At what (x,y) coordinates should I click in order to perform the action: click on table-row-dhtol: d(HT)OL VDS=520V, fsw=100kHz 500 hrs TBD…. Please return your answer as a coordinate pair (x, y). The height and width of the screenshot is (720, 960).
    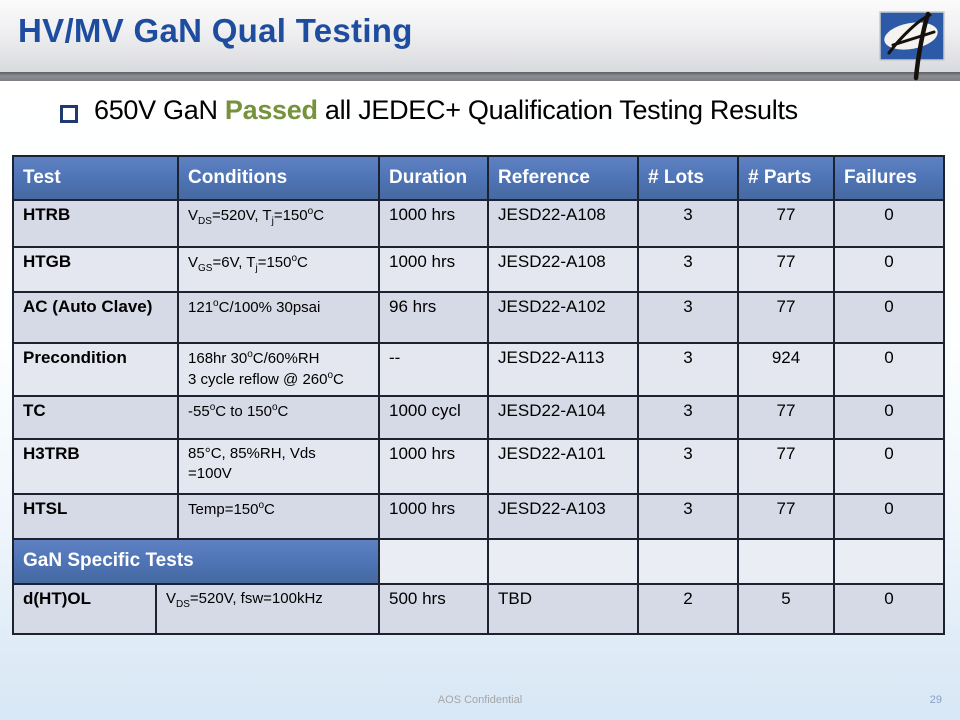
    Looking at the image, I should click on (479, 608).